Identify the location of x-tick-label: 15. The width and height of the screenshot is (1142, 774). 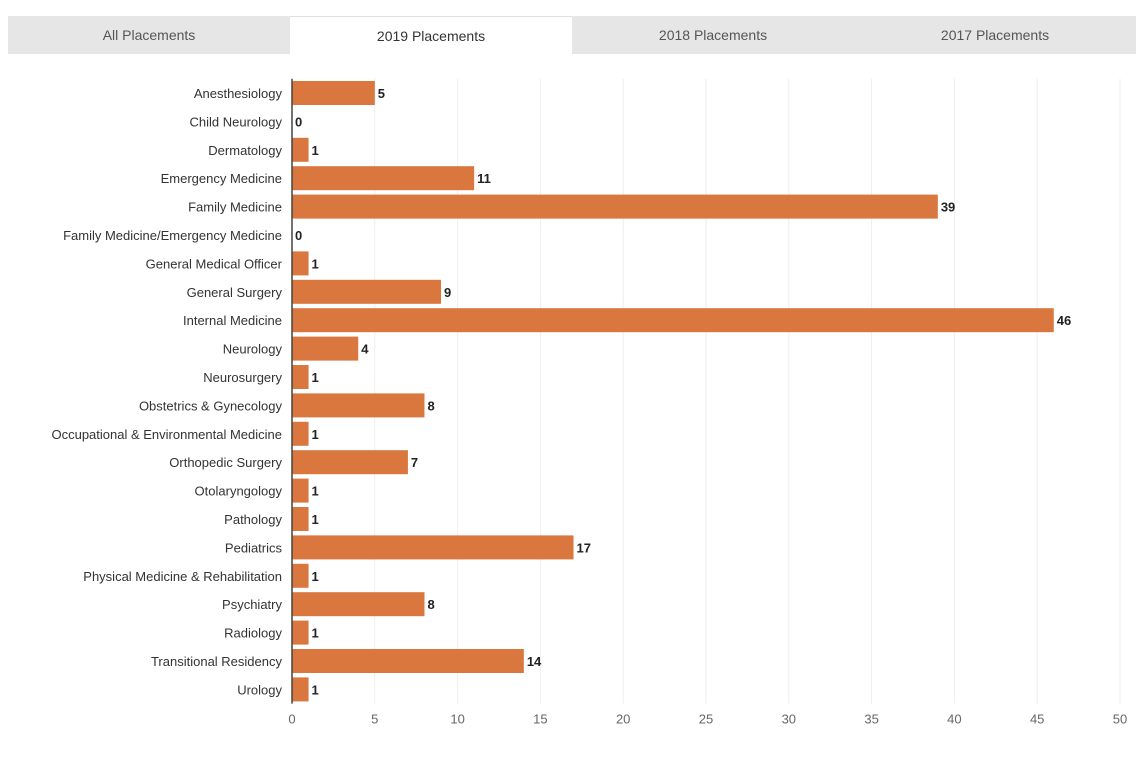
(540, 719).